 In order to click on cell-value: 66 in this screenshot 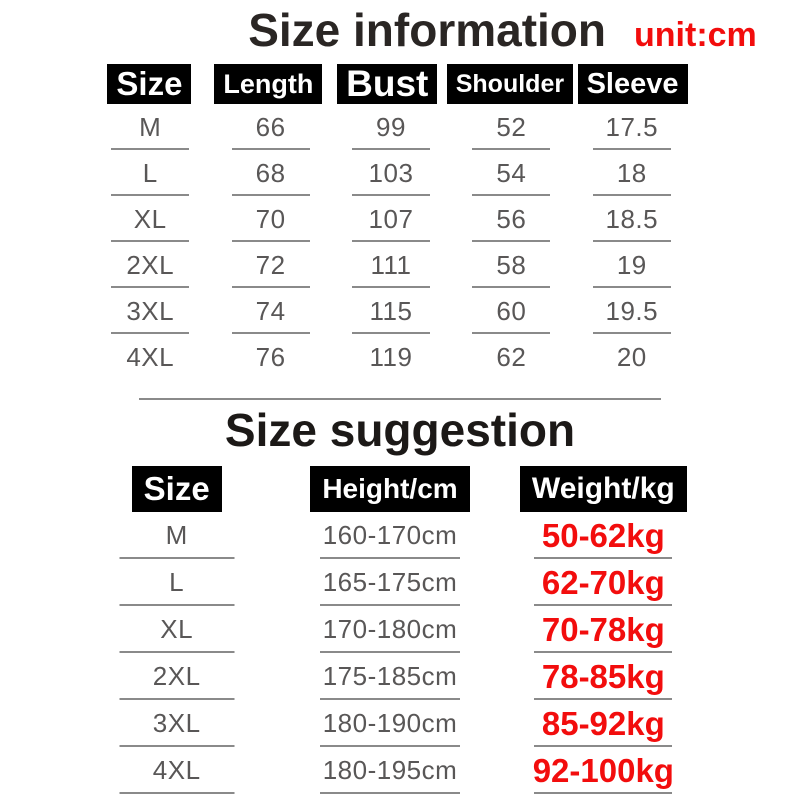, I will do `click(270, 127)`.